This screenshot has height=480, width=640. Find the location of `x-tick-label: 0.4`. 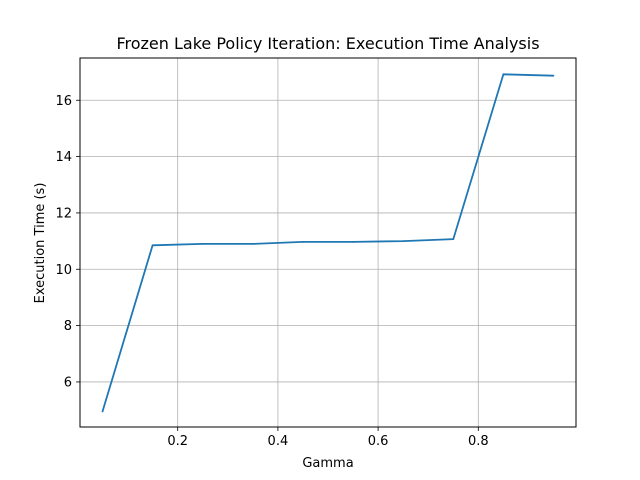

x-tick-label: 0.4 is located at coordinates (278, 441).